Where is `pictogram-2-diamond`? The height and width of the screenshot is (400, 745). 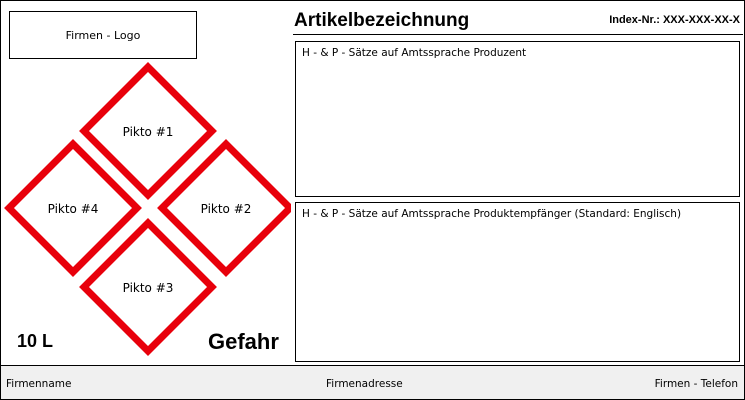
pictogram-2-diamond is located at coordinates (224, 208).